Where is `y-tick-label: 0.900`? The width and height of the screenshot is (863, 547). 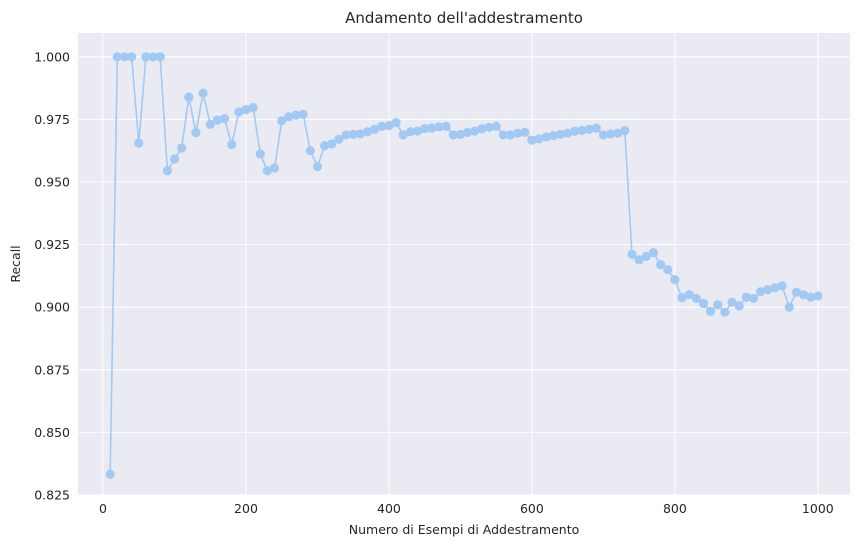
y-tick-label: 0.900 is located at coordinates (52, 307).